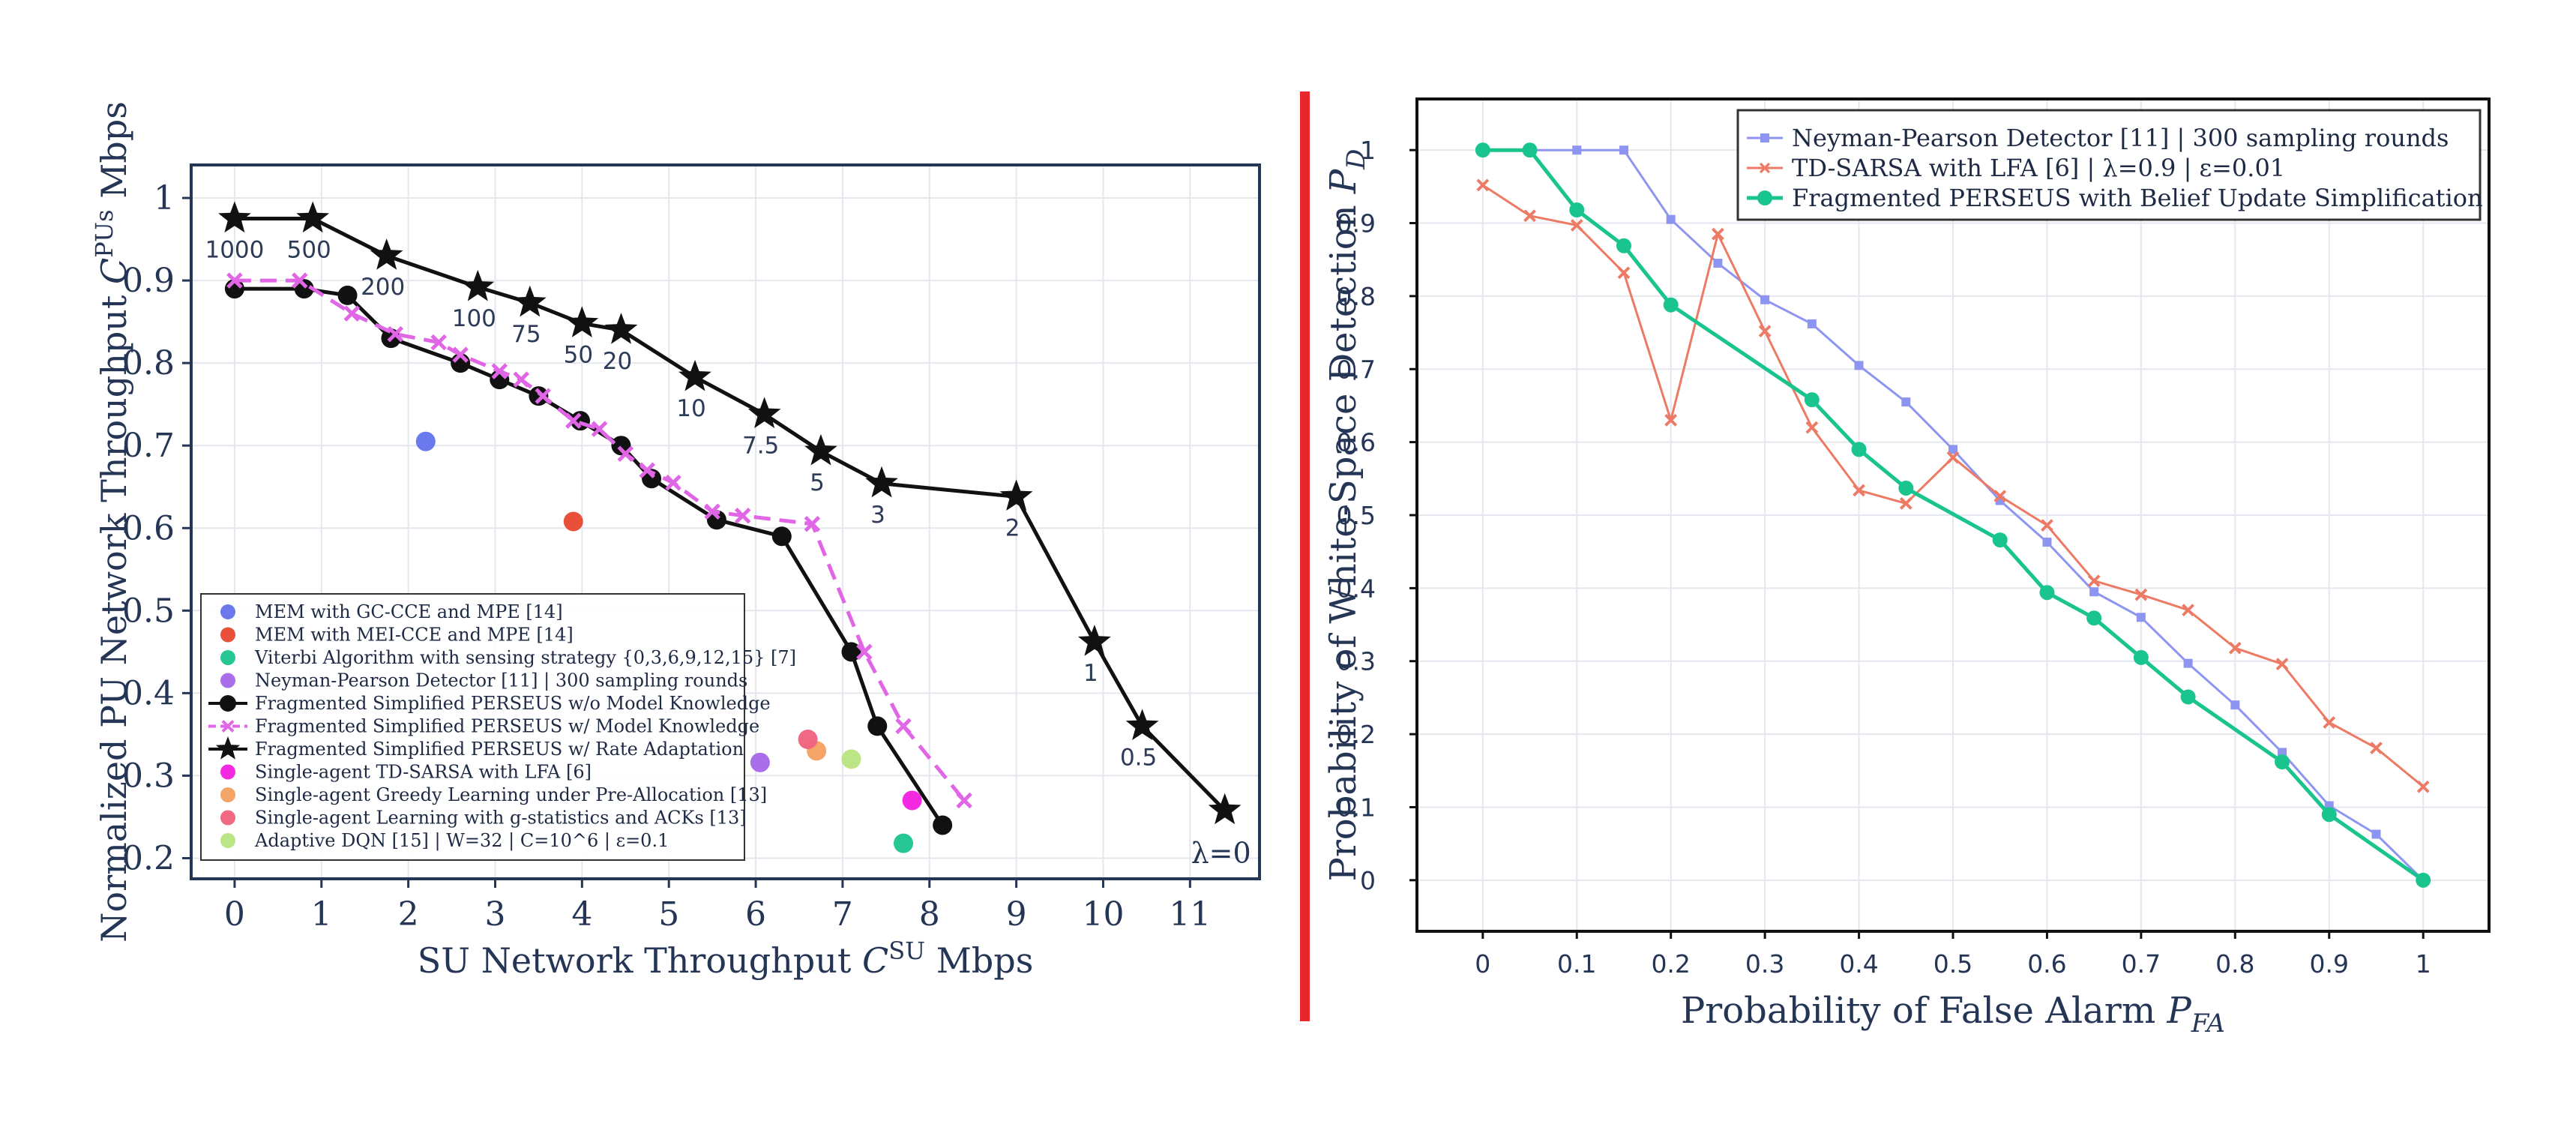 The width and height of the screenshot is (2576, 1145). What do you see at coordinates (581, 914) in the screenshot?
I see `x-tick-label: 4` at bounding box center [581, 914].